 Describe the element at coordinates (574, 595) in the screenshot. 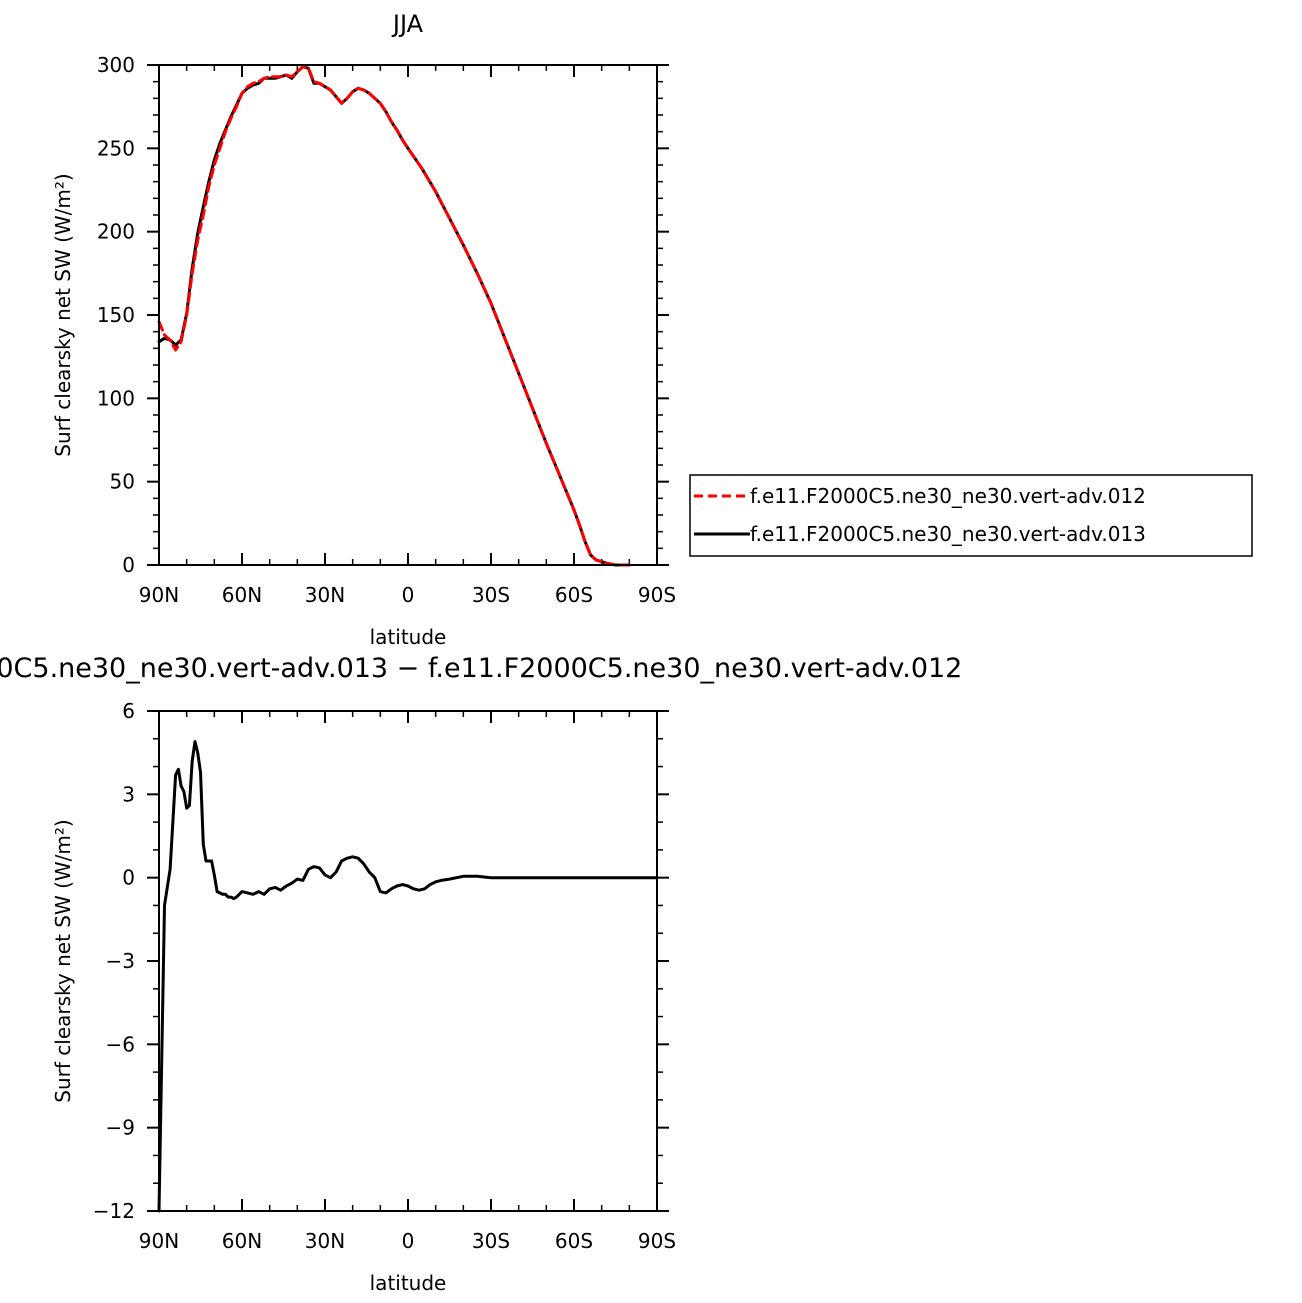

I see `top-x-tick-label: 60S` at that location.